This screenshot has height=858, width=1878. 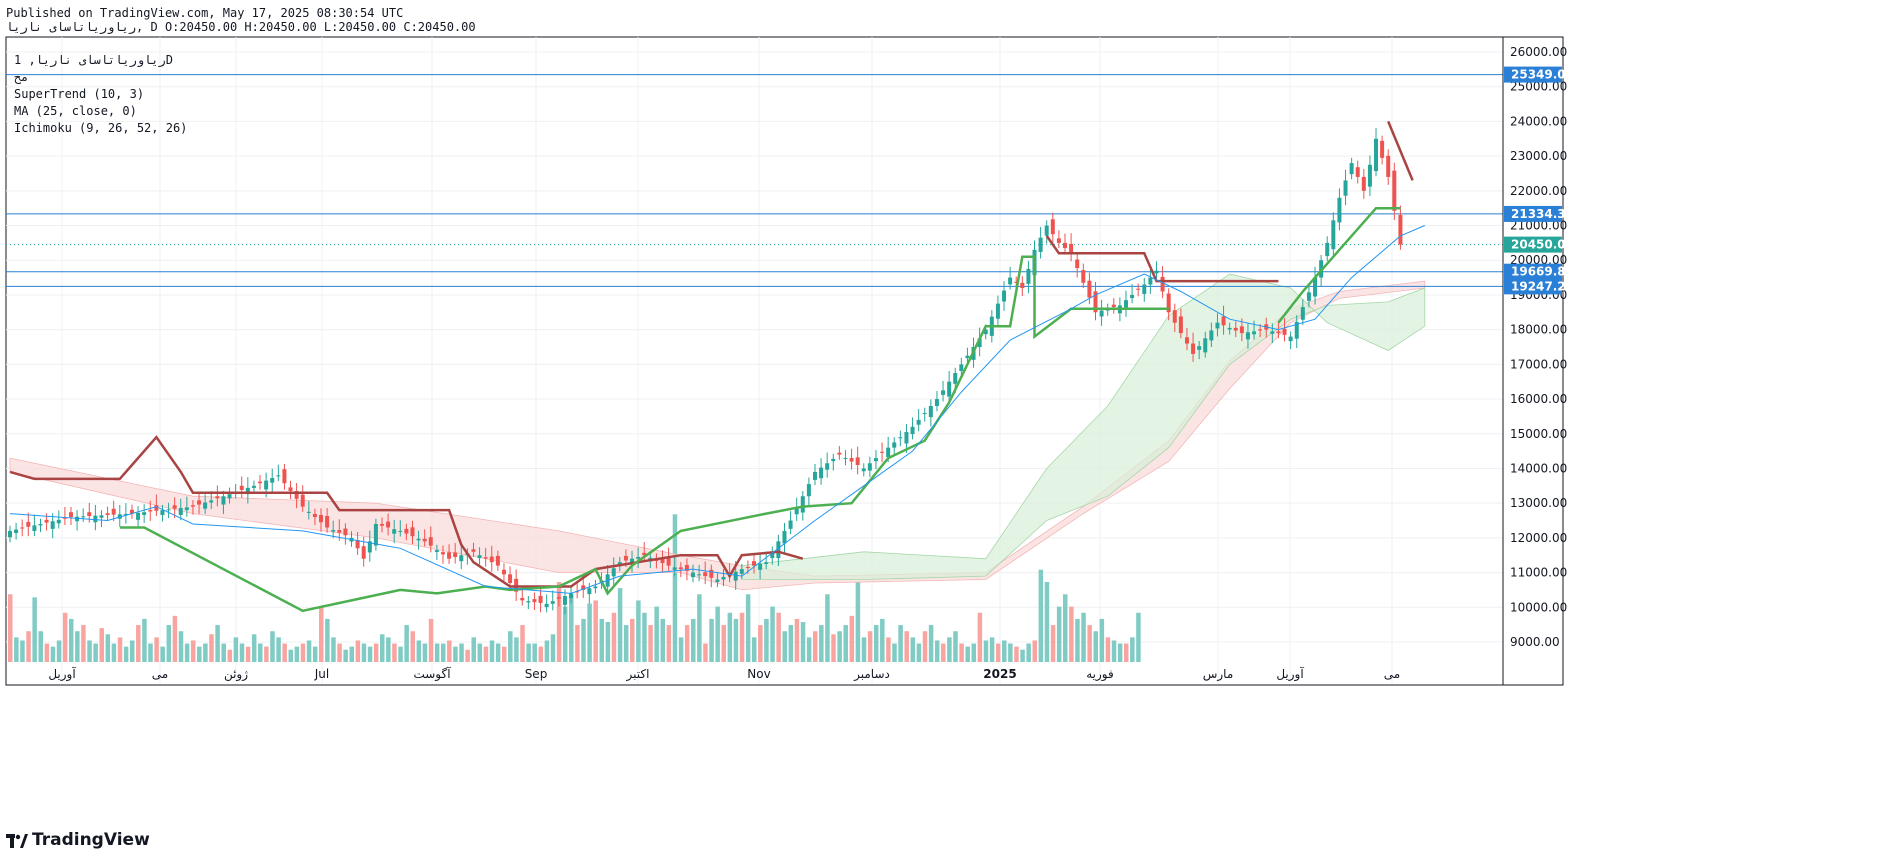 What do you see at coordinates (17, 840) in the screenshot?
I see `tradingview-logo-icon` at bounding box center [17, 840].